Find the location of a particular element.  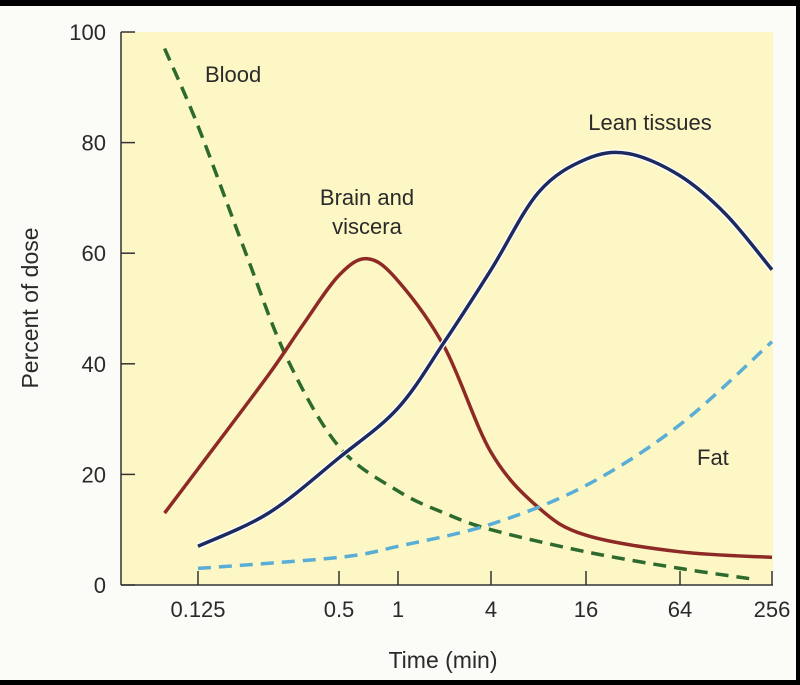

x-tick-label: 1 is located at coordinates (398, 609).